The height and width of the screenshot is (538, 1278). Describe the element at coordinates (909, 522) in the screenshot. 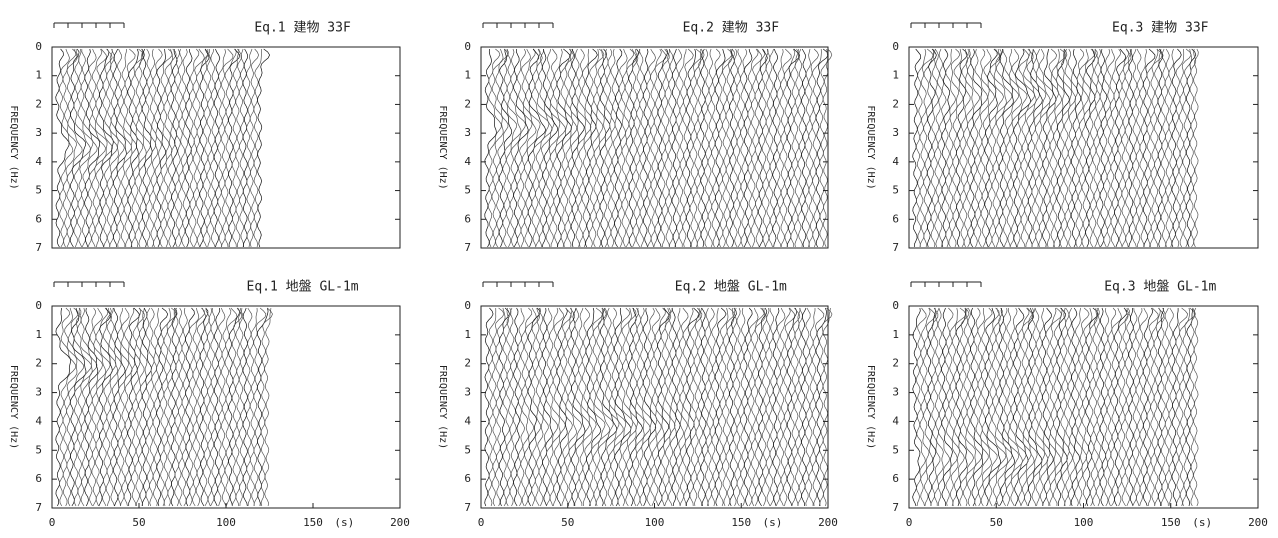

I see `x-tick-label: 0` at that location.